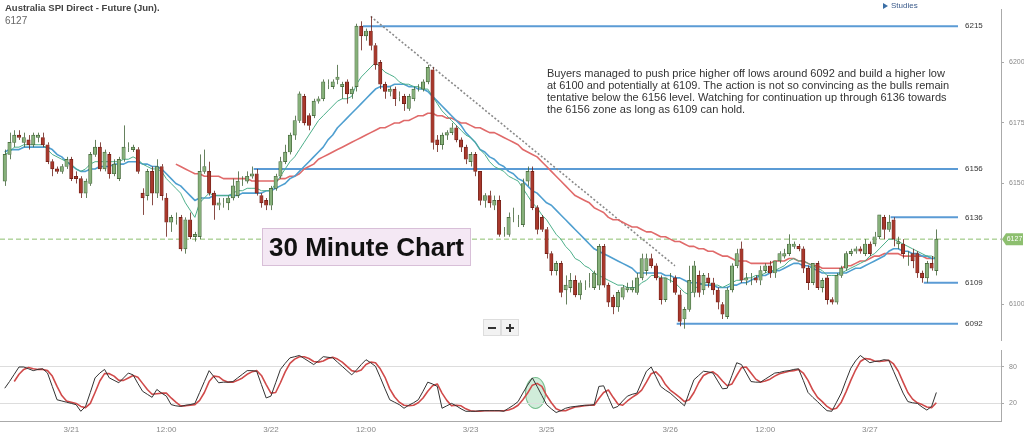 The image size is (1024, 438). I want to click on text: 6127, so click(16, 20).